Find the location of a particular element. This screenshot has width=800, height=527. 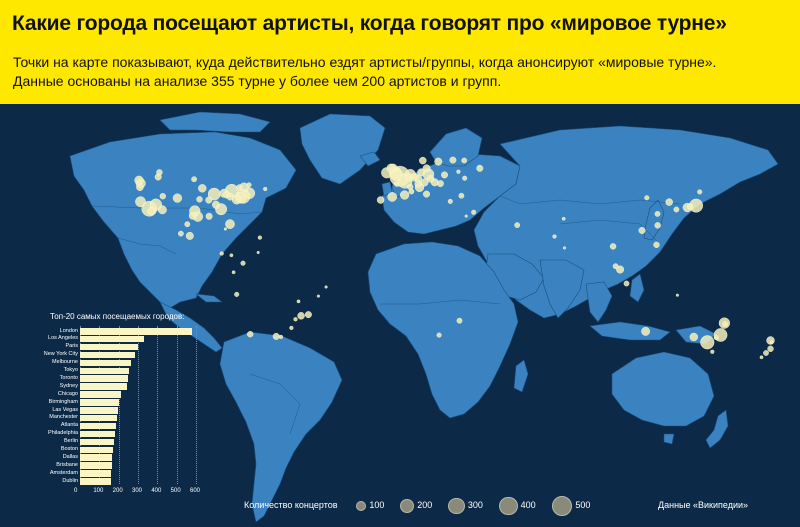

landmass-greenland is located at coordinates (342, 149).